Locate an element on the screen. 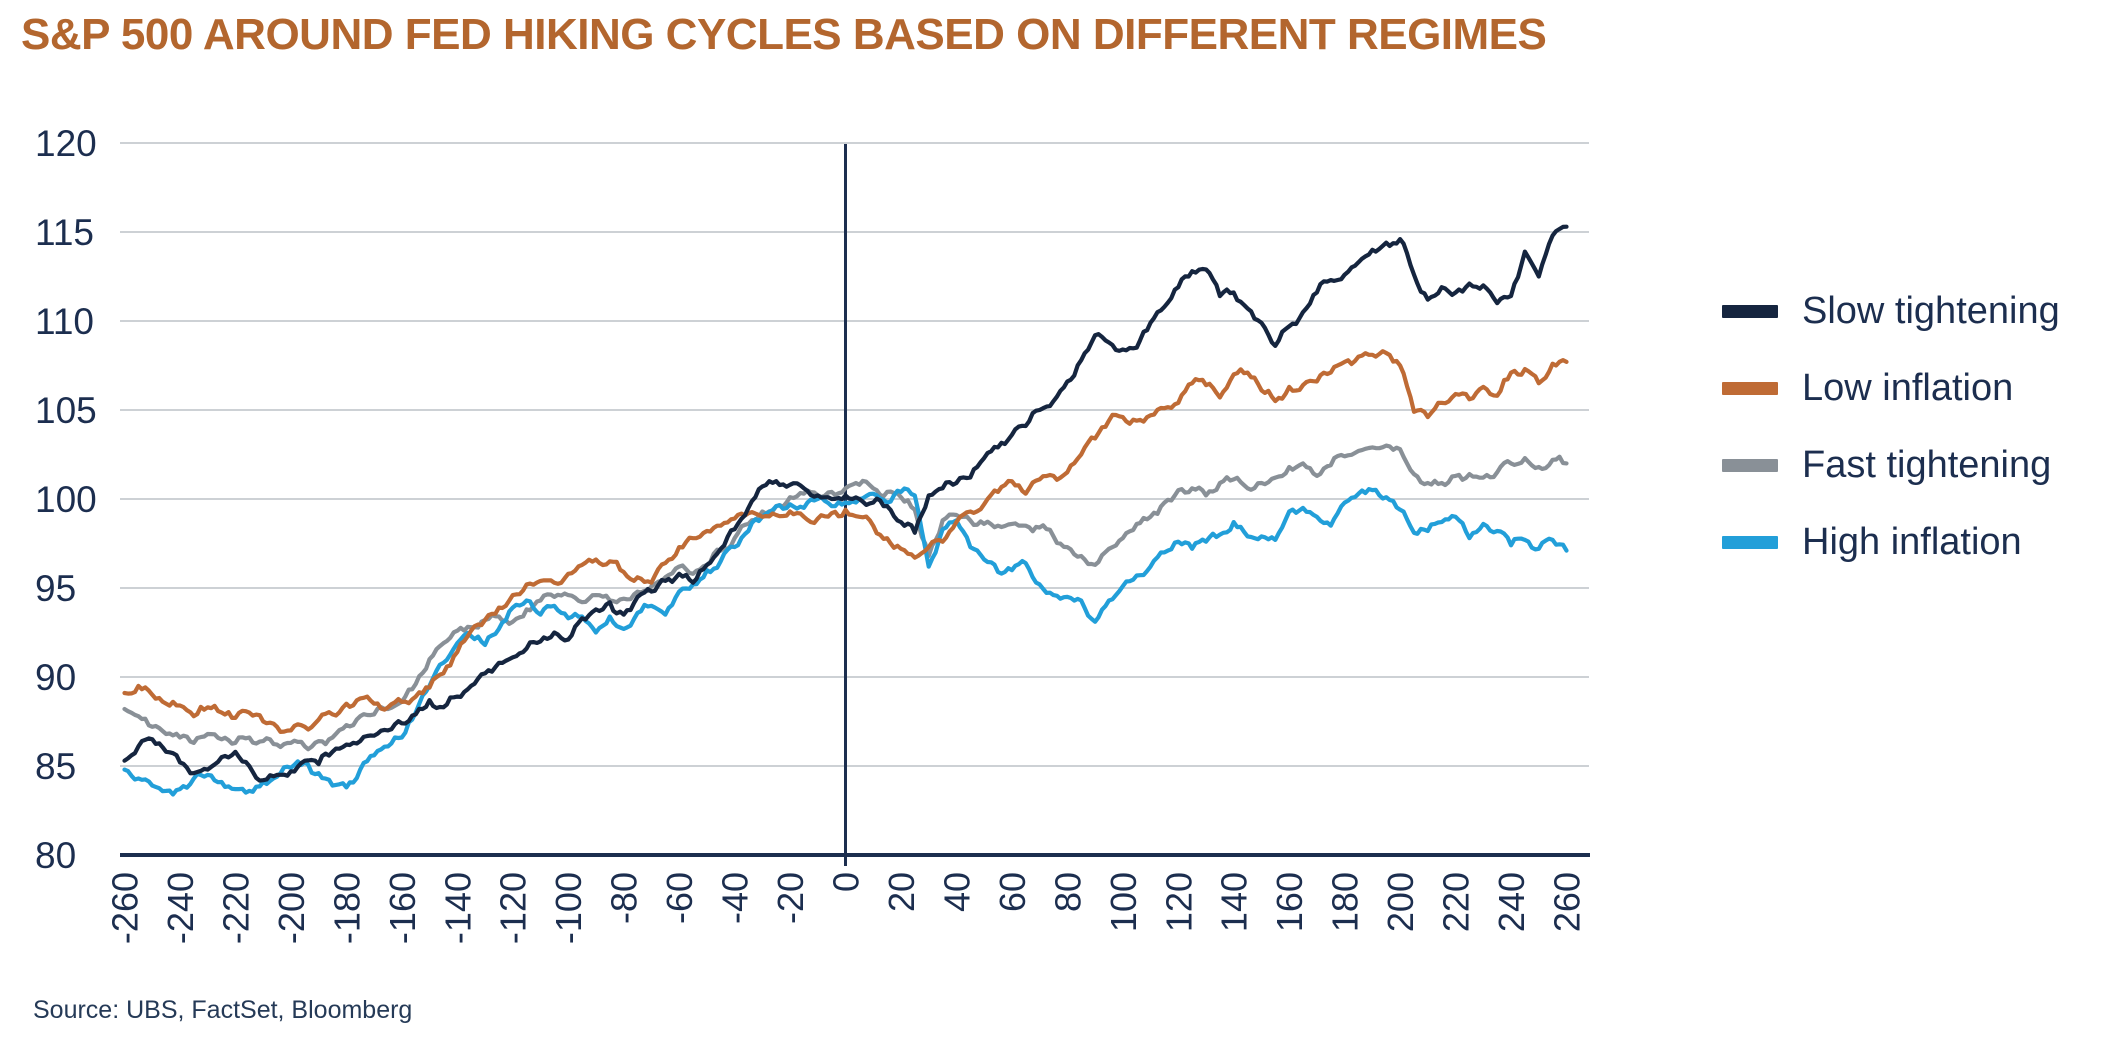 This screenshot has width=2113, height=1060. y-axis-label: 100 is located at coordinates (66, 499).